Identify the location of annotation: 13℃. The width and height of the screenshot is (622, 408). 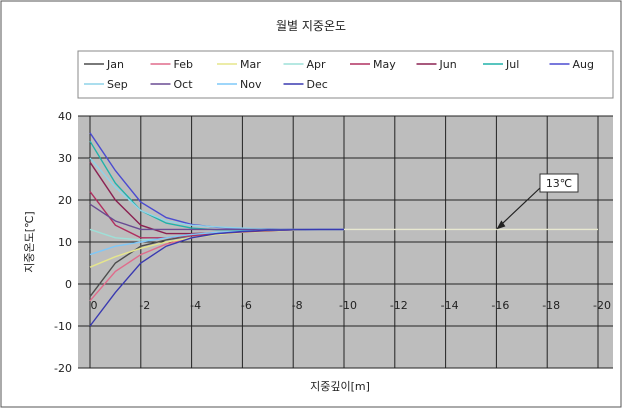
(537, 201).